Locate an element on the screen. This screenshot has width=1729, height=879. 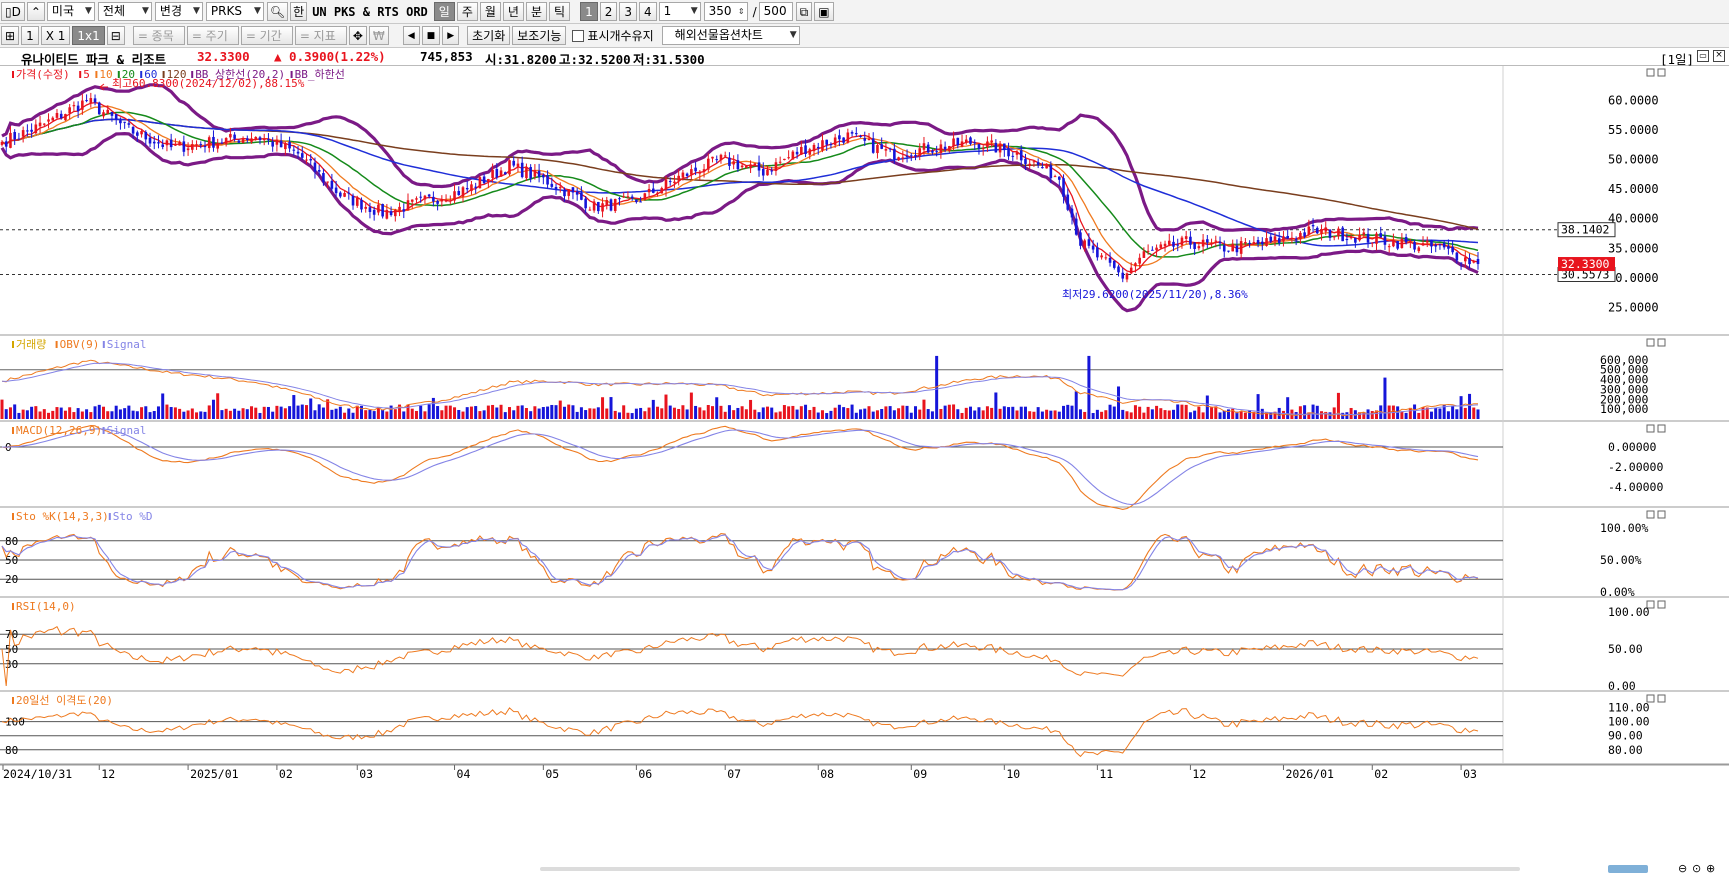
market-select: 미국 ▼ is located at coordinates (70, 11).